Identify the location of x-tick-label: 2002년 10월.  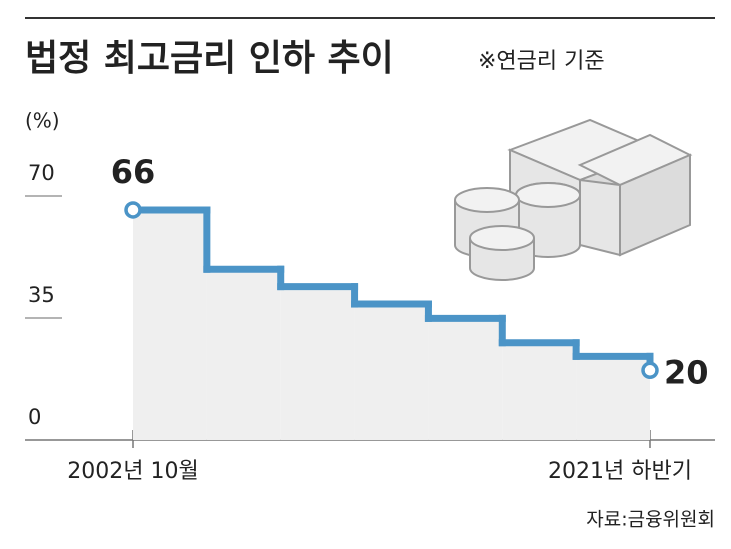
(132, 471).